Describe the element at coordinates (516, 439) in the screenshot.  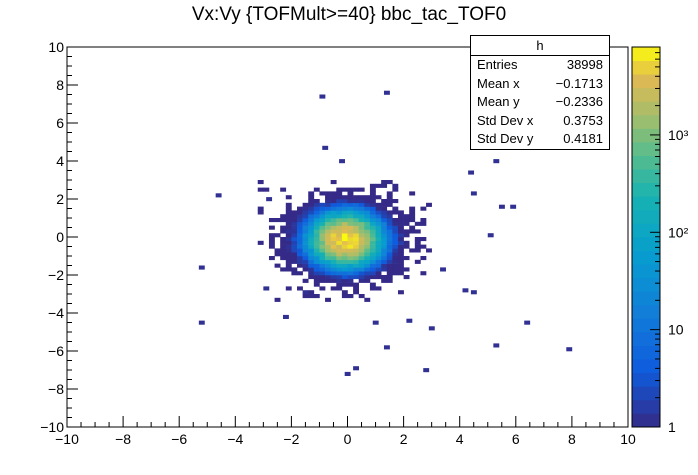
I see `x-tick-label: 6` at that location.